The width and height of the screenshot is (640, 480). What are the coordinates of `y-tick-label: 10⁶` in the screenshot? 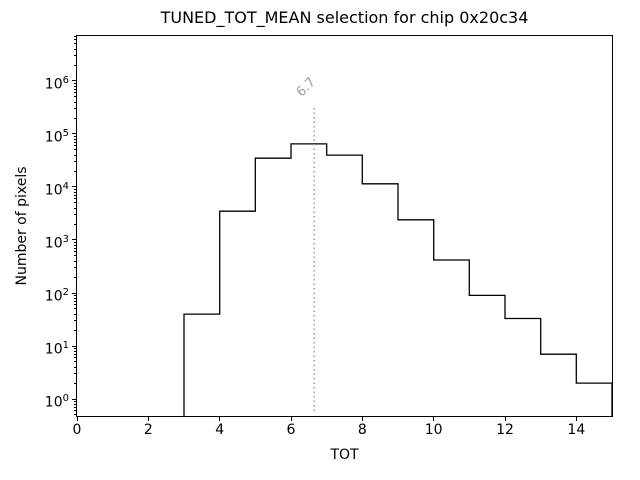 It's located at (56, 83).